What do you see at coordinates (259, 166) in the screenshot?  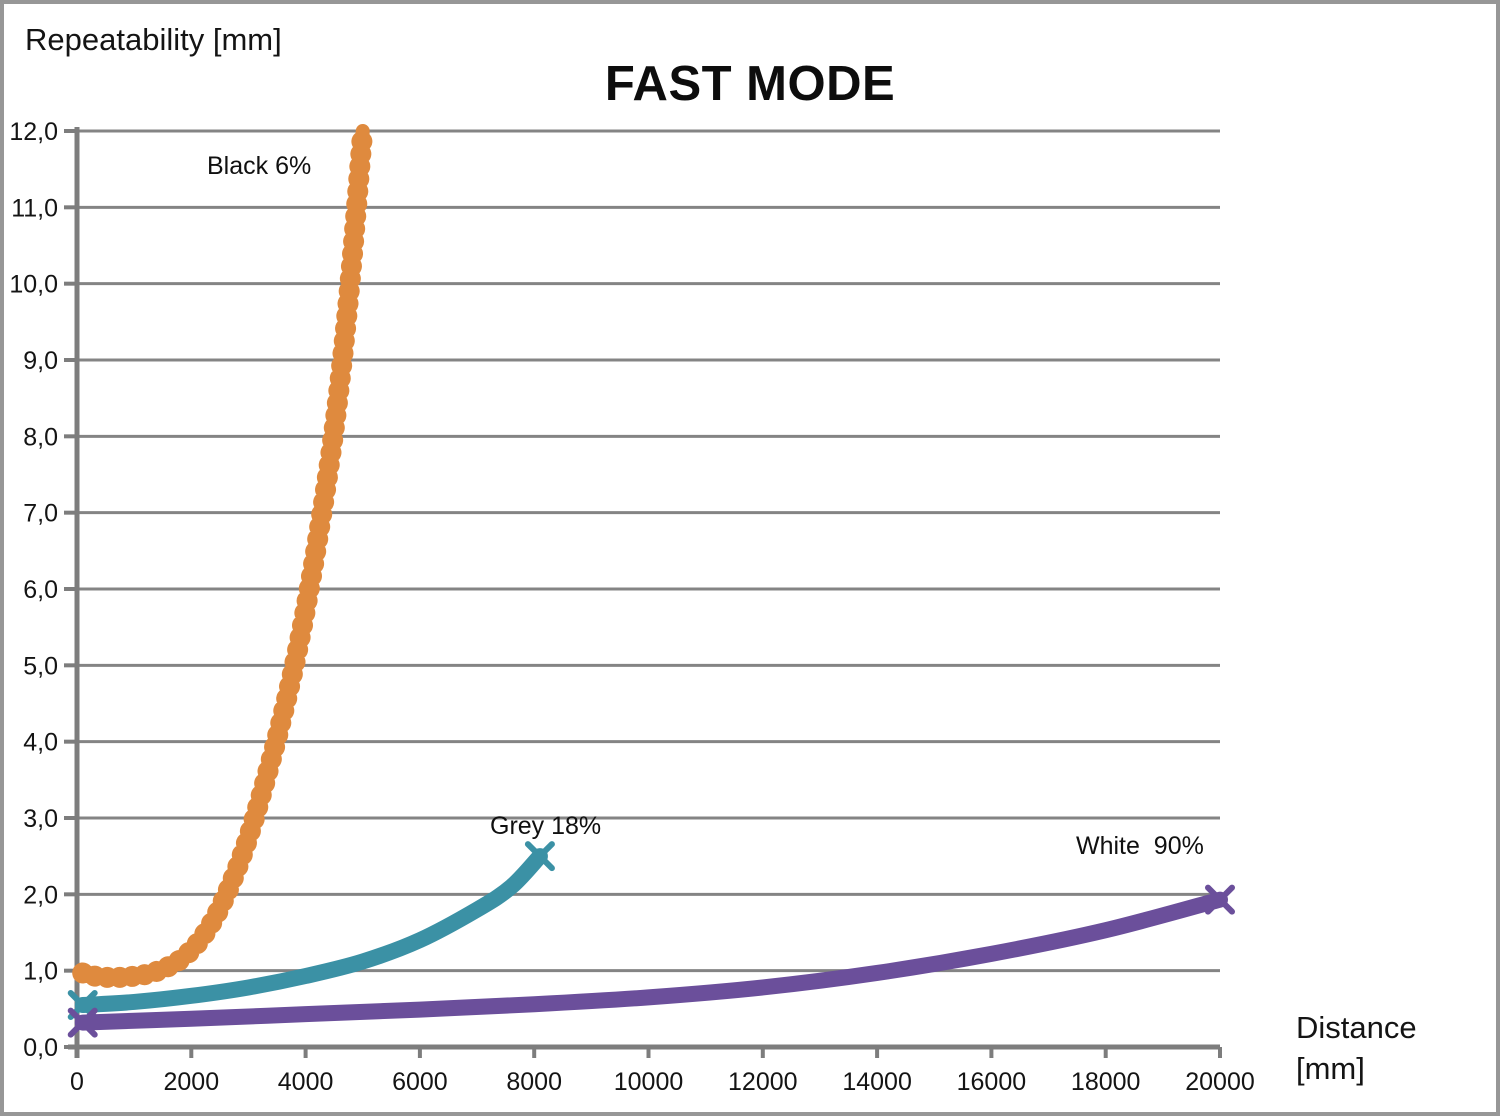 I see `series-label-black-6: Black 6%` at bounding box center [259, 166].